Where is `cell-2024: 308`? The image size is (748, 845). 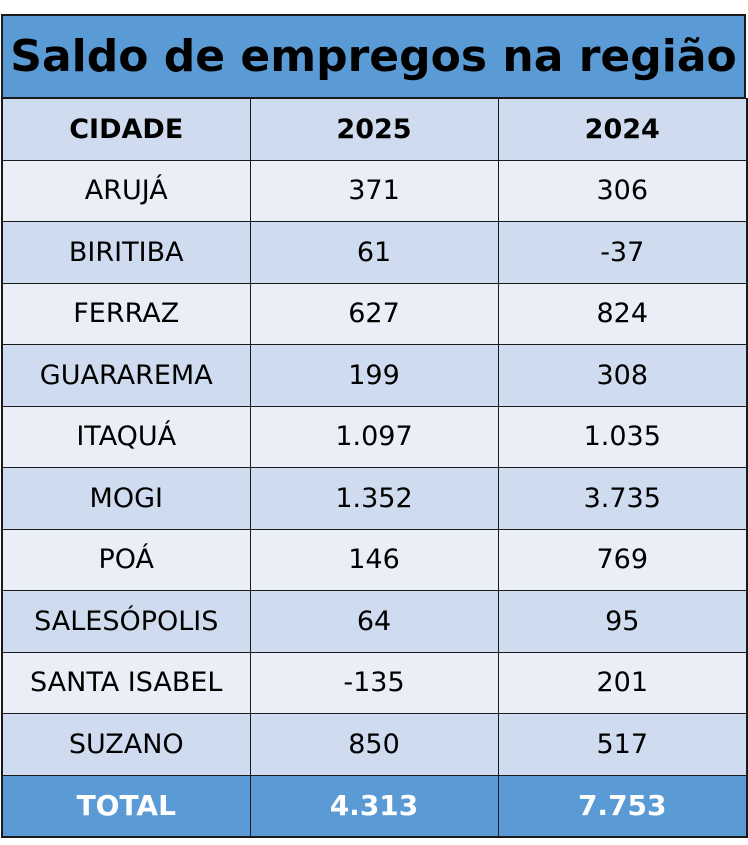
cell-2024: 308 is located at coordinates (622, 375).